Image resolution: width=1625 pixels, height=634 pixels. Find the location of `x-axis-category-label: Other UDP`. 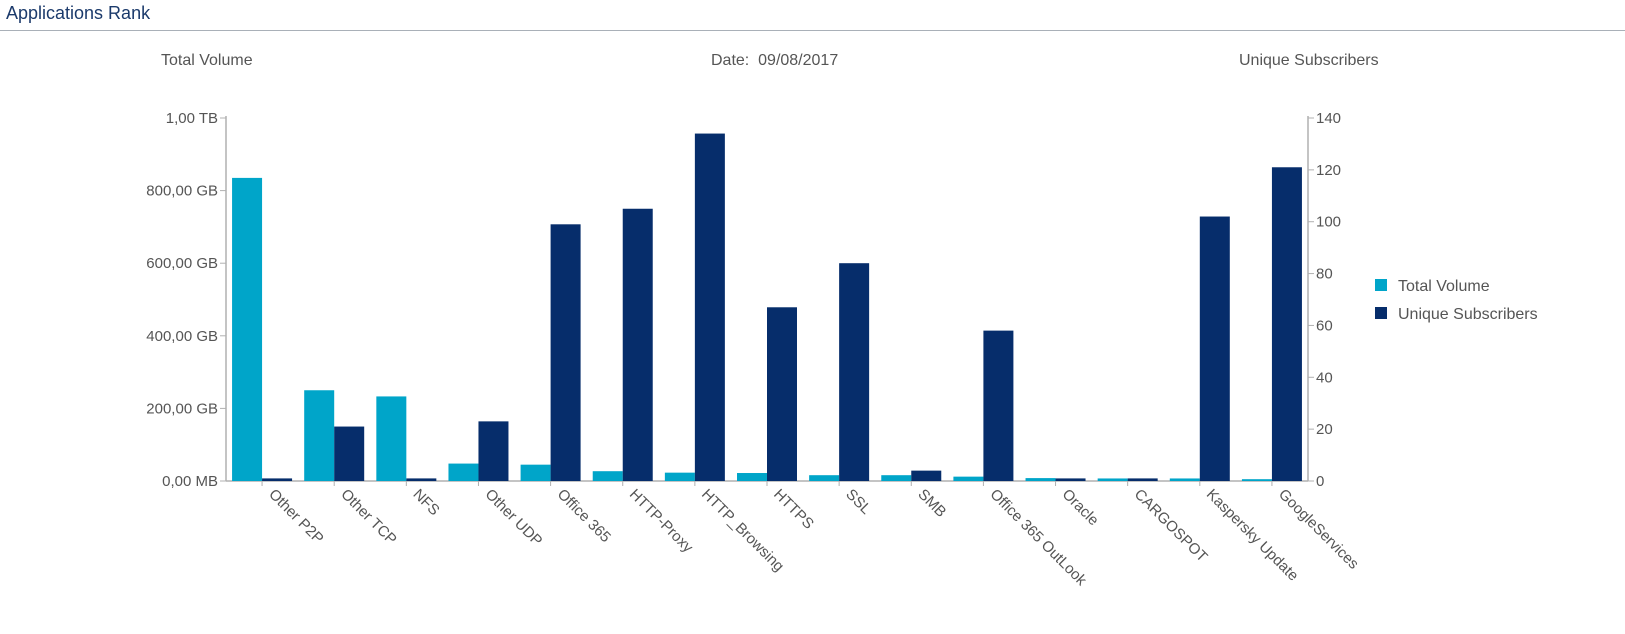

x-axis-category-label: Other UDP is located at coordinates (514, 518).